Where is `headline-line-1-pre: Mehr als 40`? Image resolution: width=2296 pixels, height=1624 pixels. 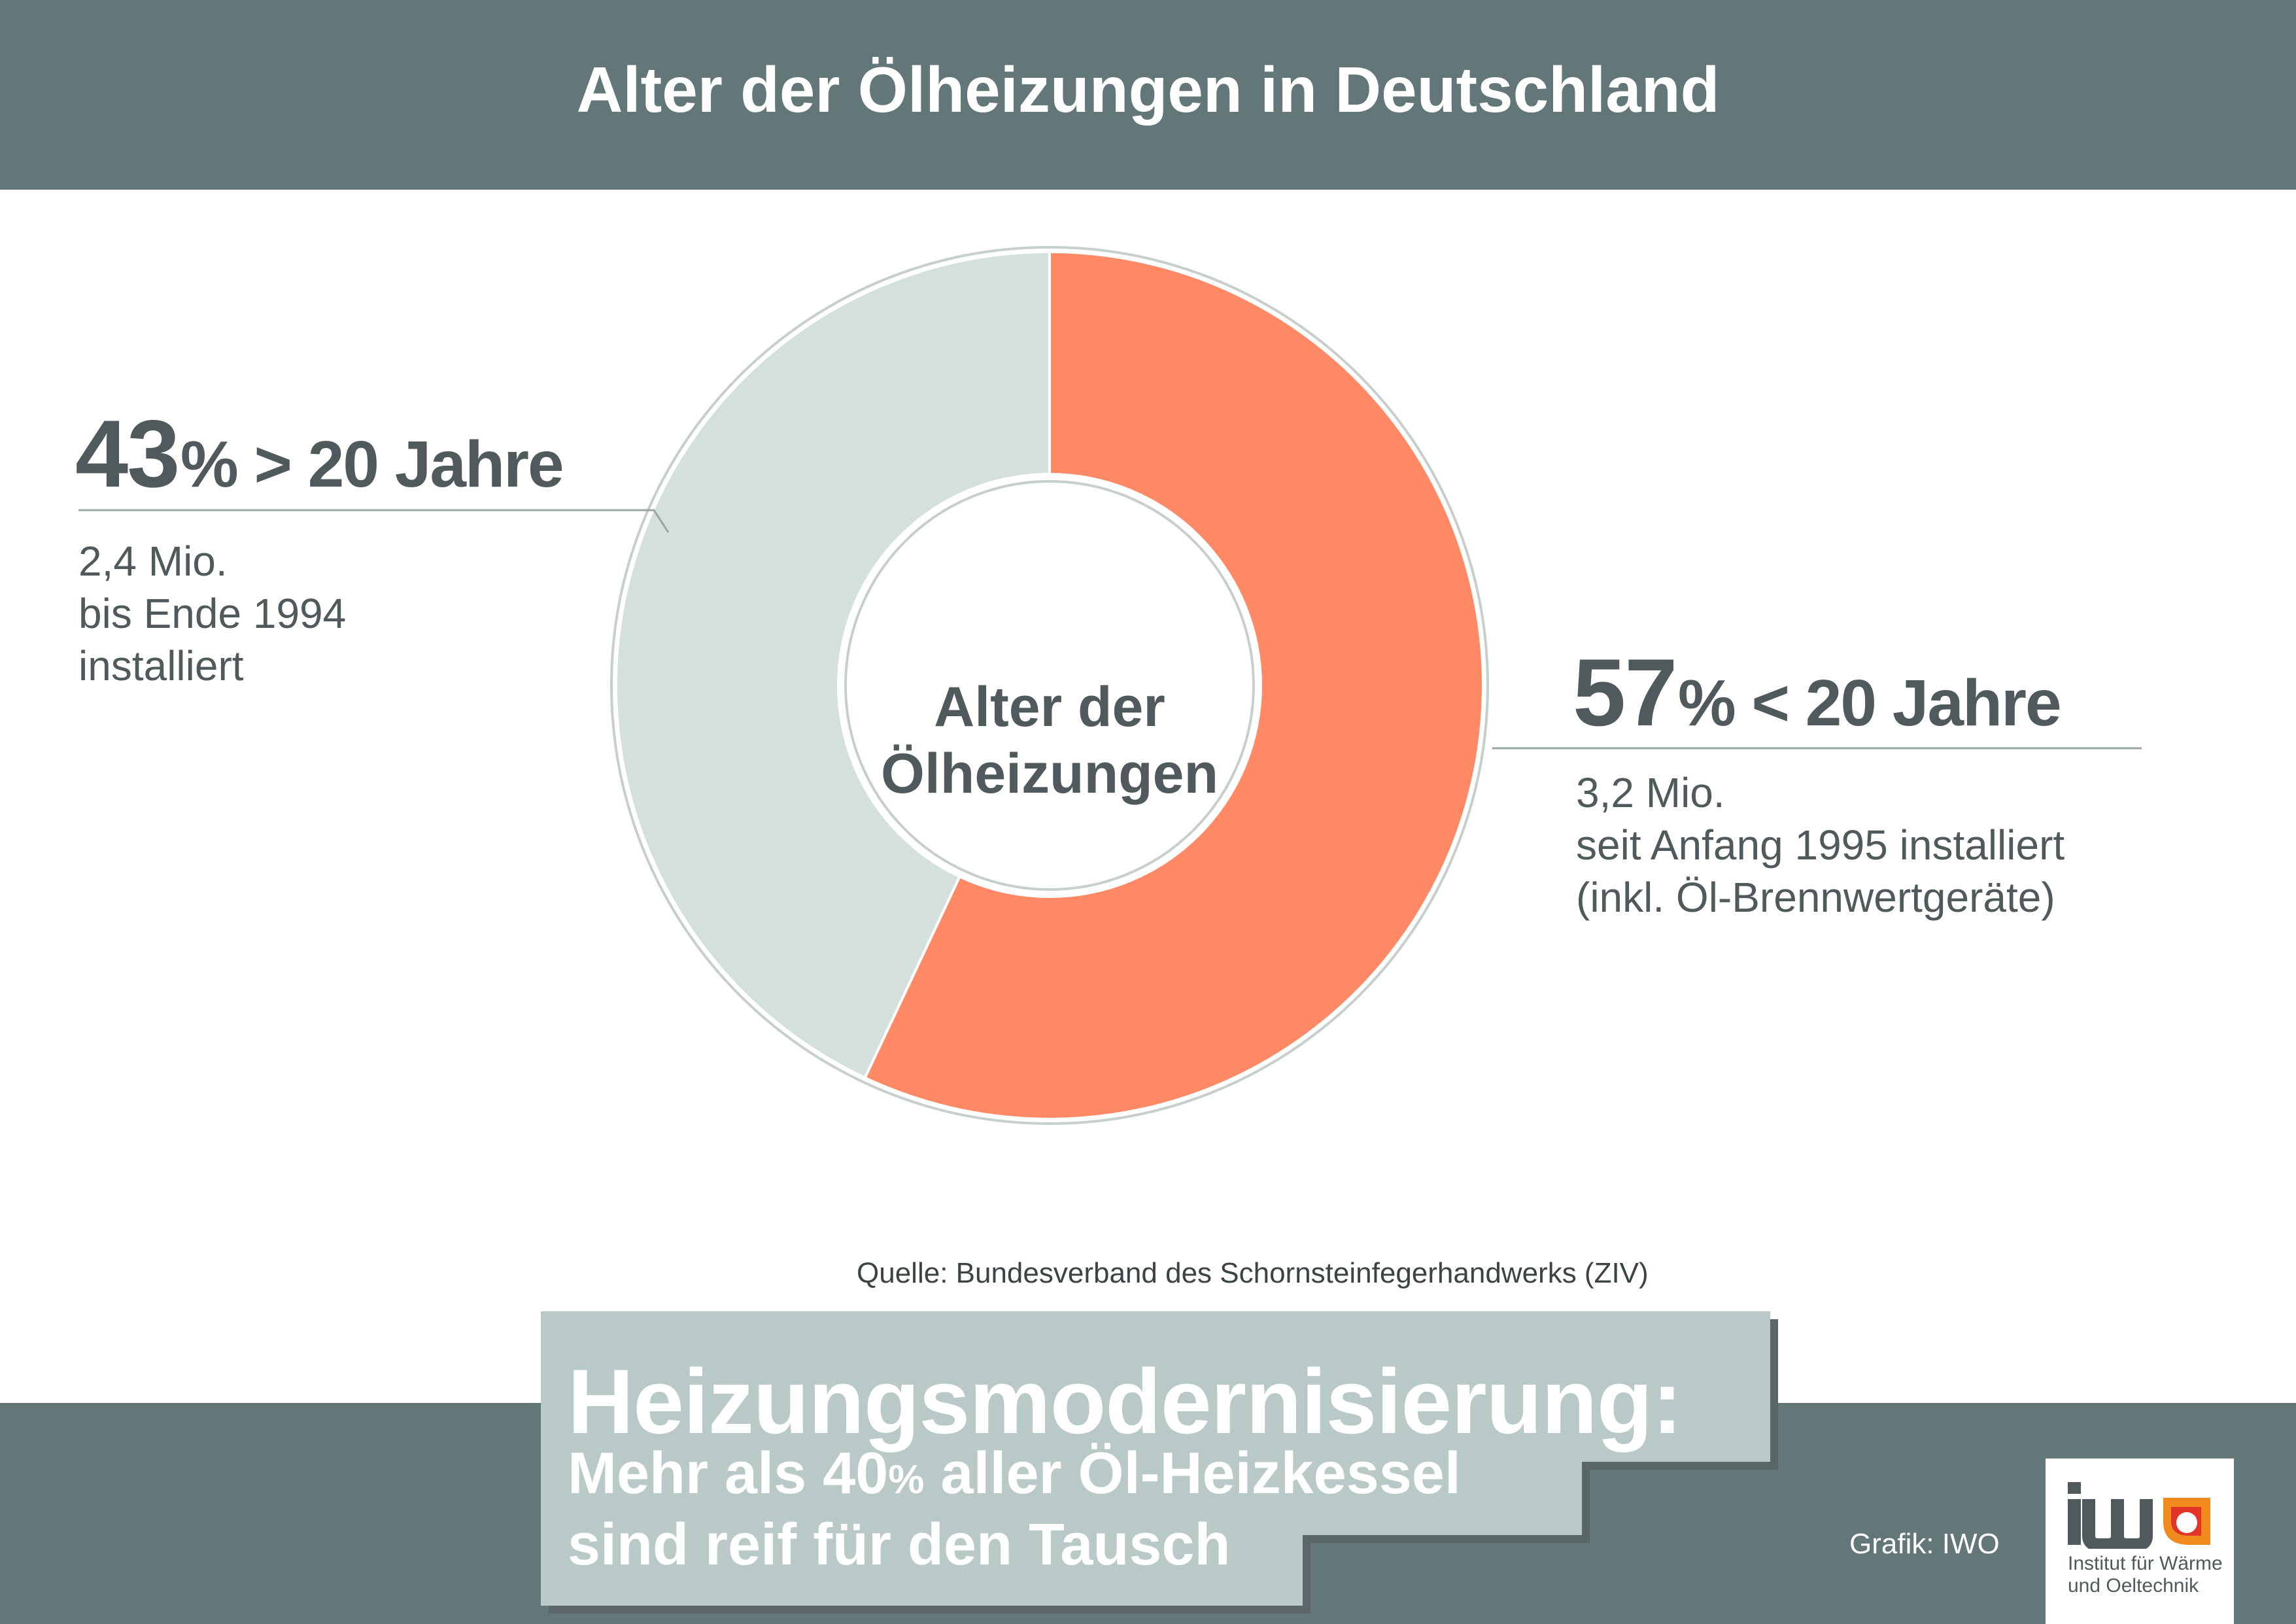 headline-line-1-pre: Mehr als 40 is located at coordinates (728, 1473).